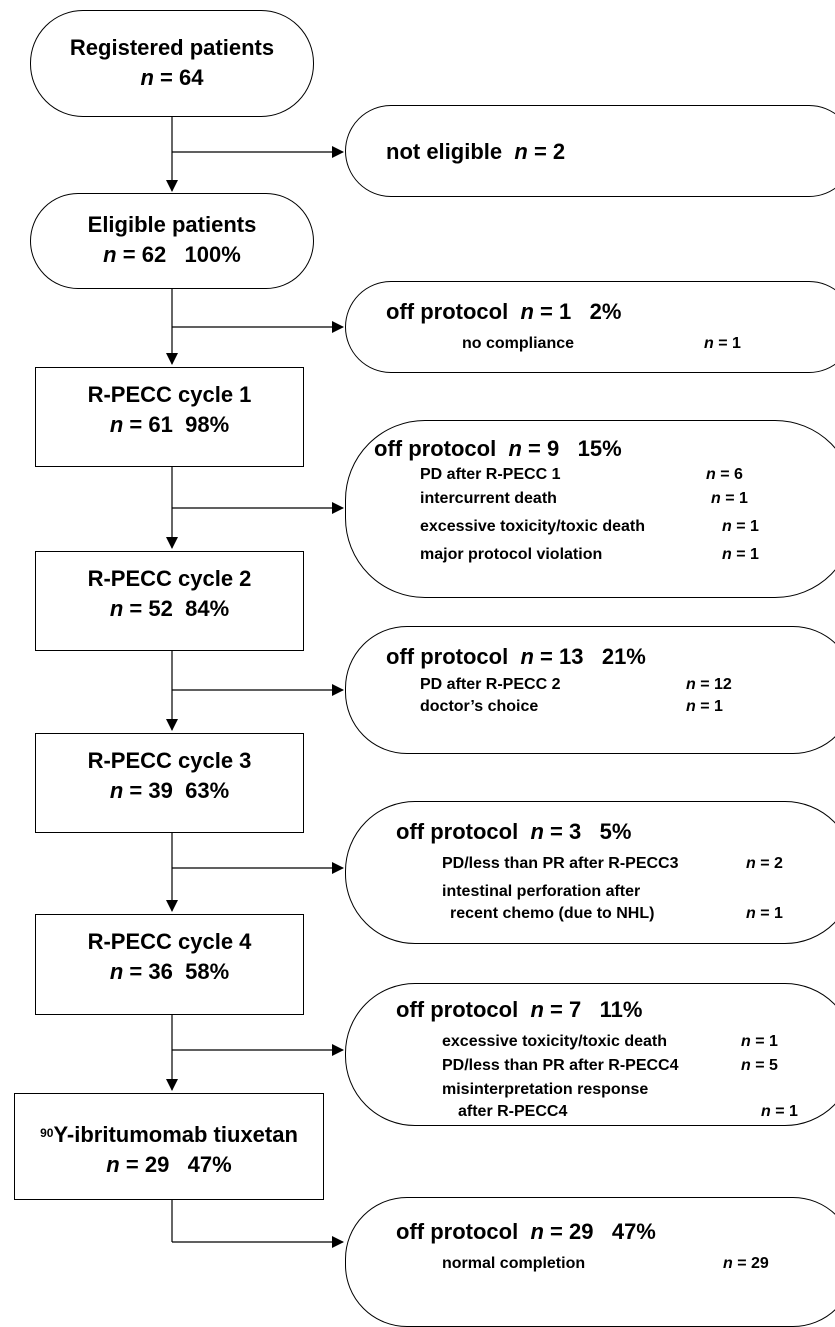  I want to click on cycle2-box: R-PECC cycle 2 n = 52 84%, so click(169, 601).